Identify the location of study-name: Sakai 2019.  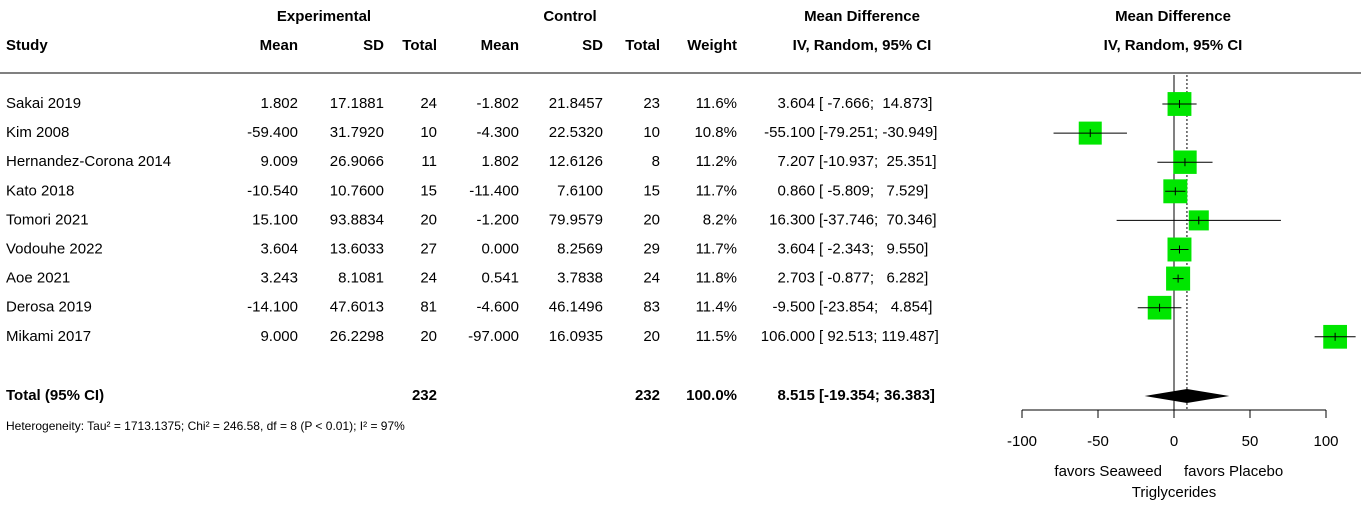
(43, 103).